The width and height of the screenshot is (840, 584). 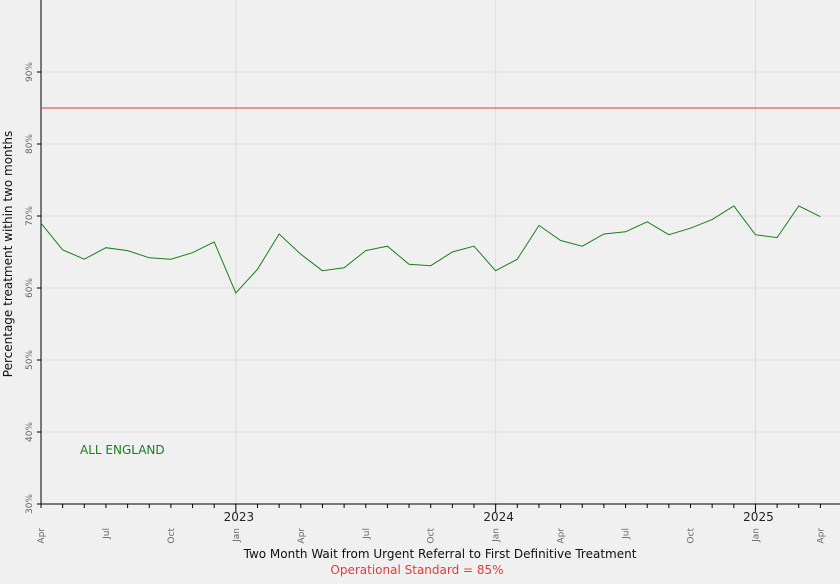 What do you see at coordinates (30, 504) in the screenshot?
I see `y-tick-label: 30%` at bounding box center [30, 504].